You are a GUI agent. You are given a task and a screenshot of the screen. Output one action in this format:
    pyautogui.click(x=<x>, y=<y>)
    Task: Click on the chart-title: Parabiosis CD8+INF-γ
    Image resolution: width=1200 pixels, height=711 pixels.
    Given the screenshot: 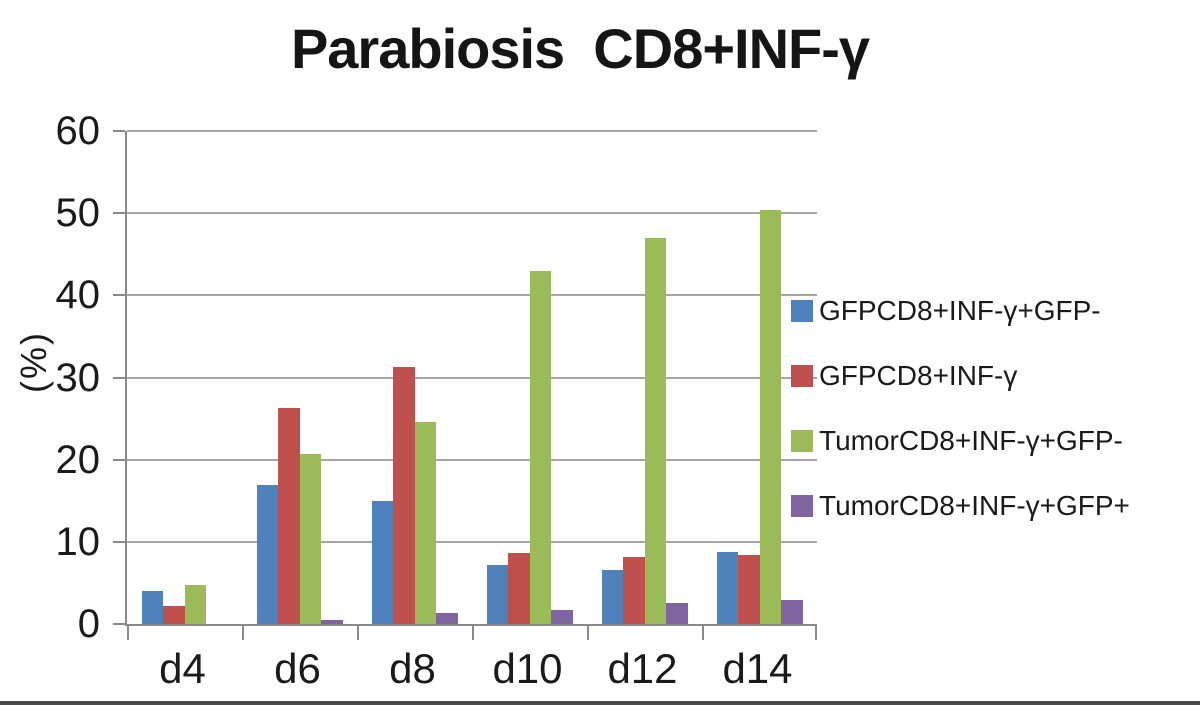 What is the action you would take?
    pyautogui.click(x=580, y=48)
    